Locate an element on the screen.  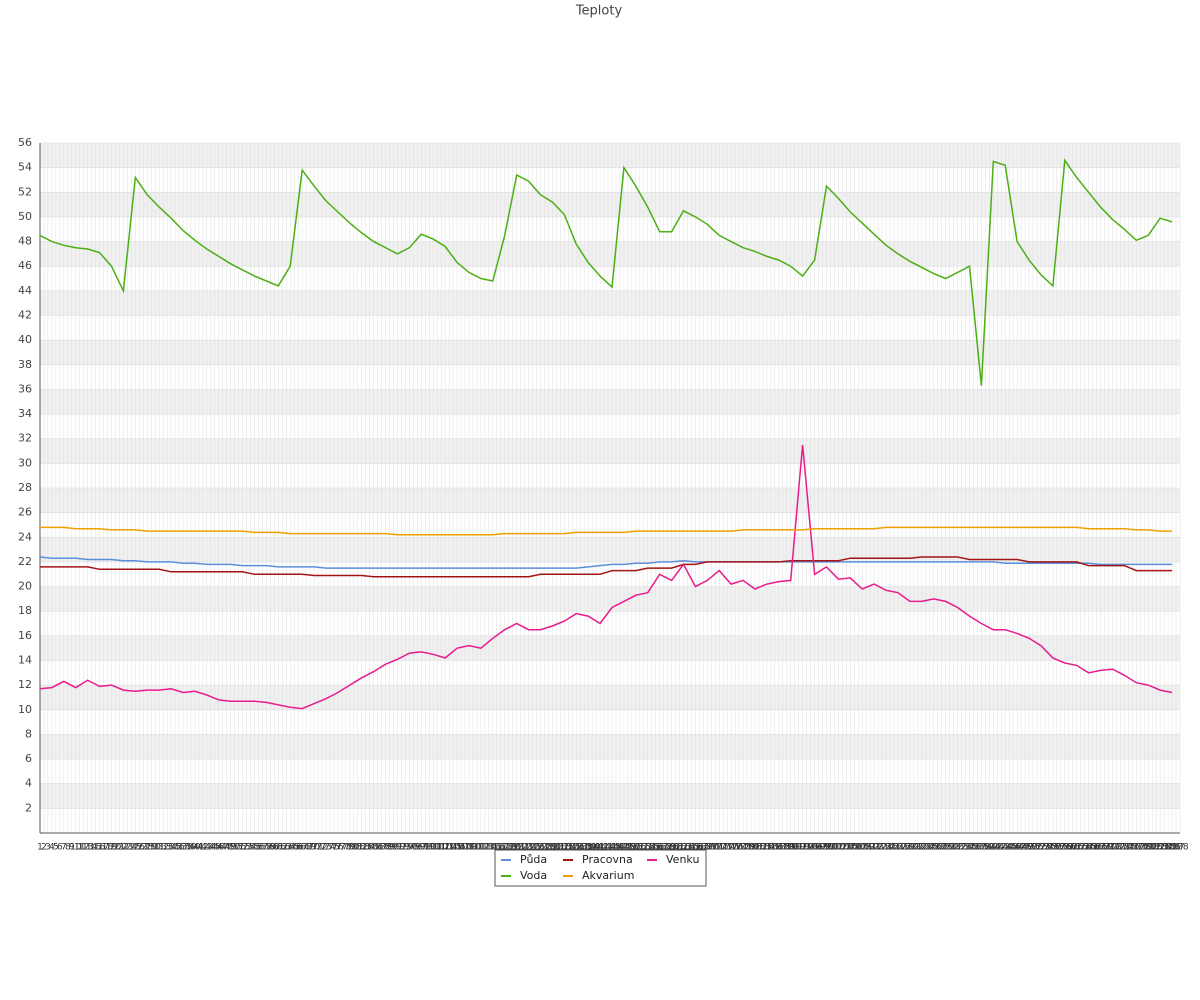
x-tick-label: 67 is located at coordinates (301, 848).